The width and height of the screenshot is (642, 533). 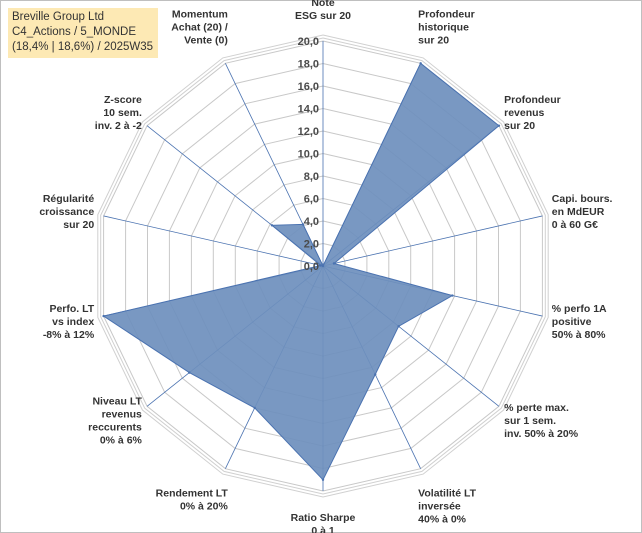 I want to click on axis-label-line: sur 1 sem., so click(x=530, y=421).